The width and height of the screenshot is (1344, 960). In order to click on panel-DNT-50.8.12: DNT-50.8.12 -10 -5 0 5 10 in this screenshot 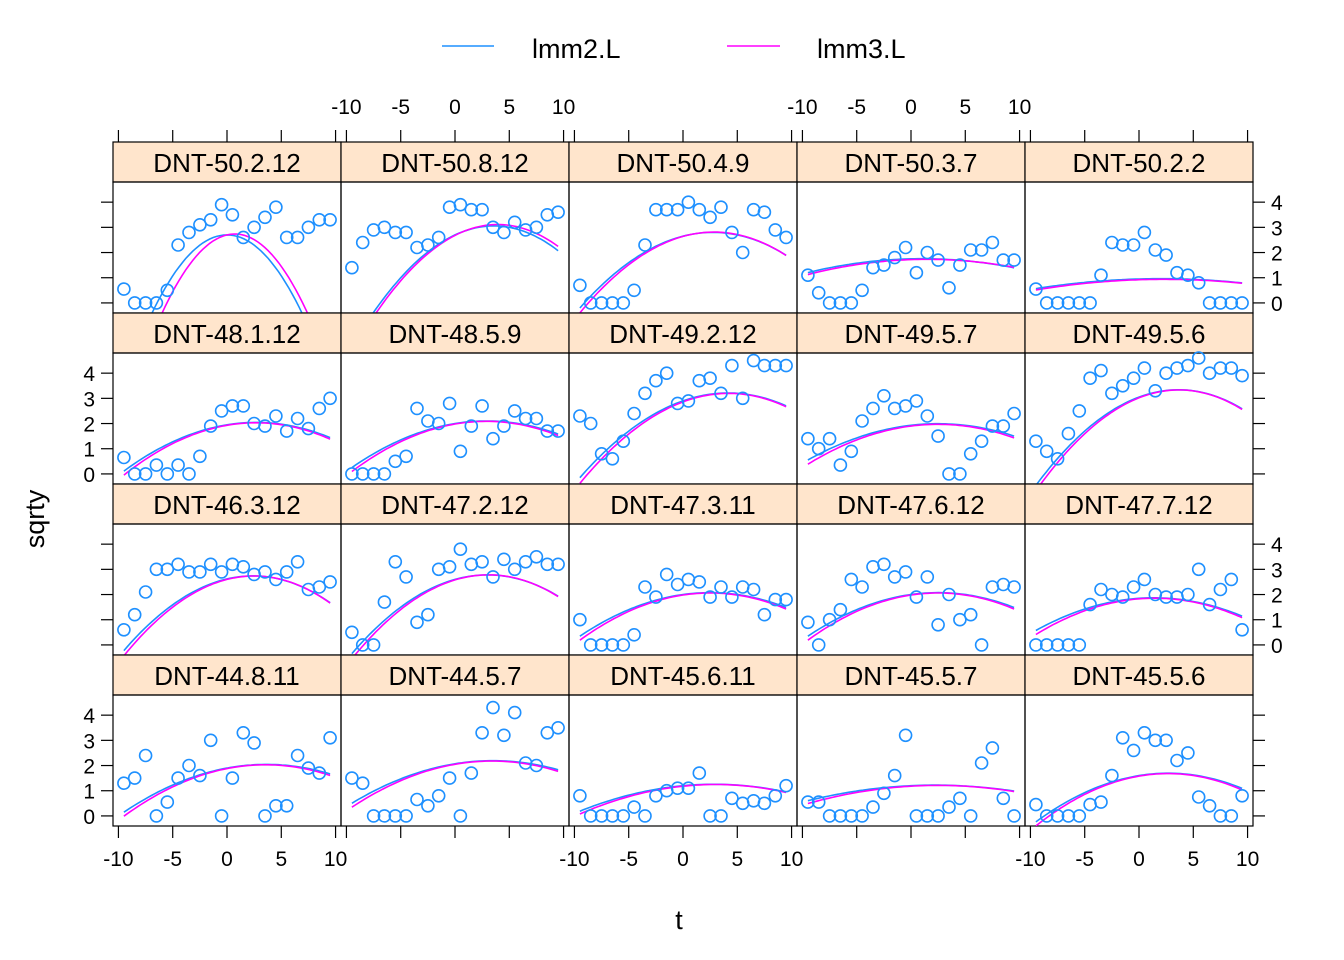, I will do `click(453, 205)`.